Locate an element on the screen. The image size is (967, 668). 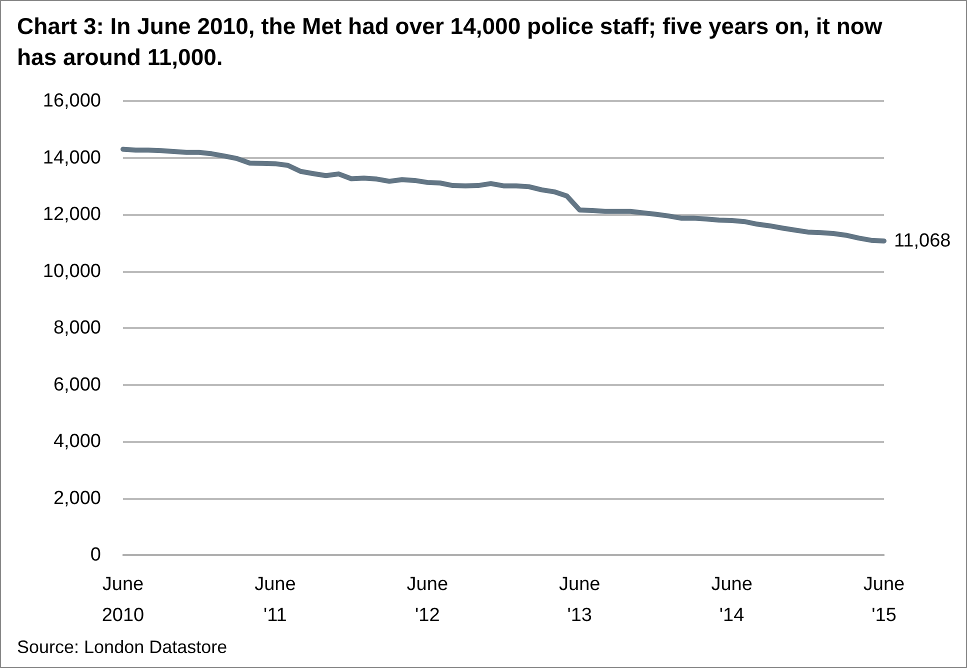
x-tick-label: June '15 is located at coordinates (884, 600).